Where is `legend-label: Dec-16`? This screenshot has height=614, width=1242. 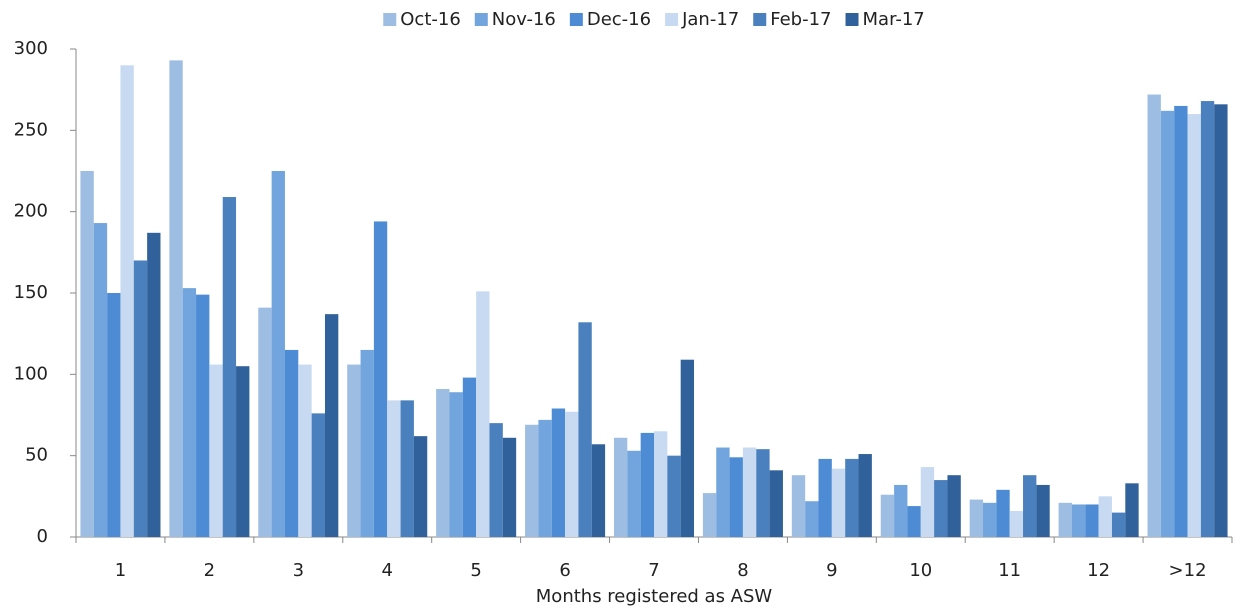 legend-label: Dec-16 is located at coordinates (619, 19).